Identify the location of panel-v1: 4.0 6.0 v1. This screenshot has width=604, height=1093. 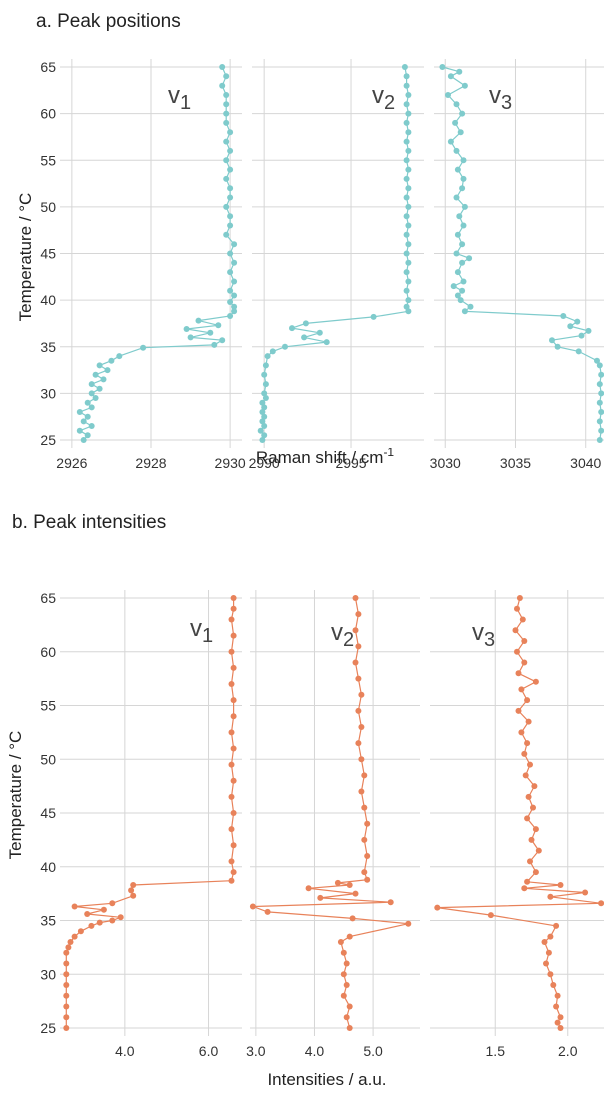
(151, 824).